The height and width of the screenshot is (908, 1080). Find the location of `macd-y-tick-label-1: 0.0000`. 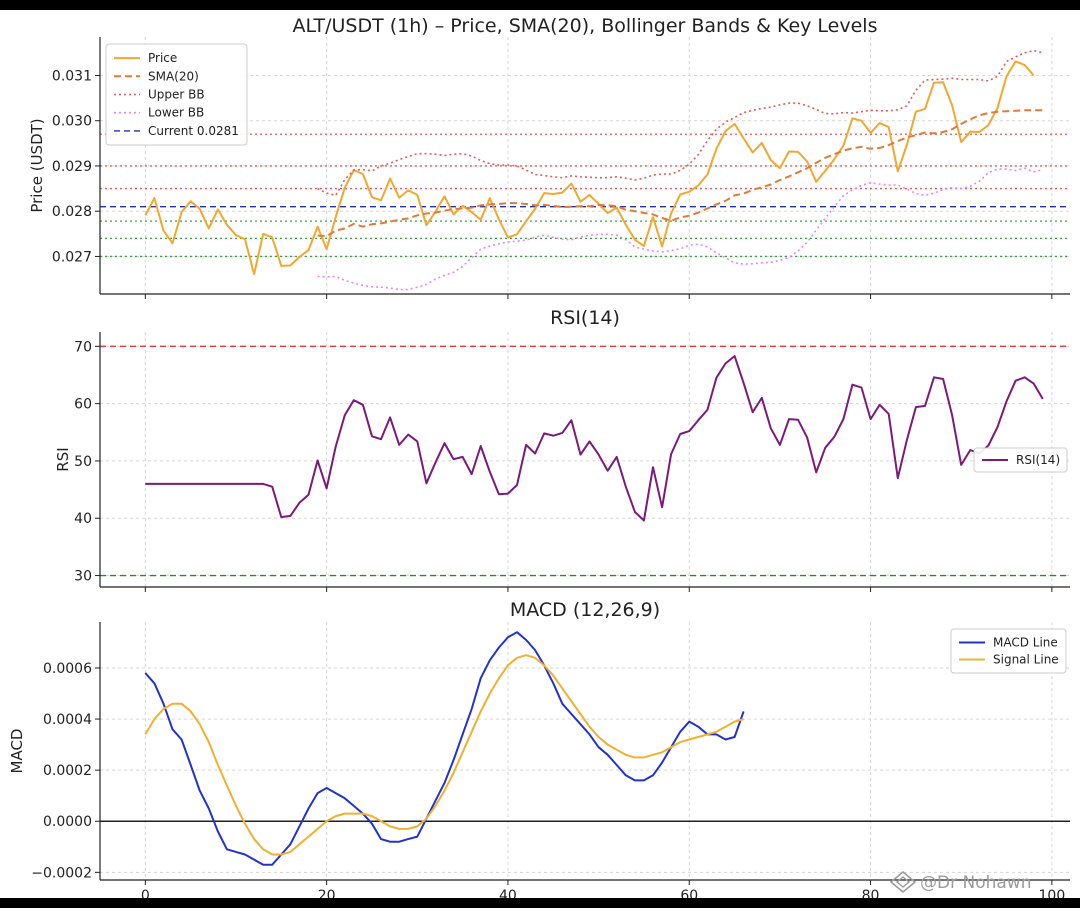

macd-y-tick-label-1: 0.0000 is located at coordinates (67, 822).